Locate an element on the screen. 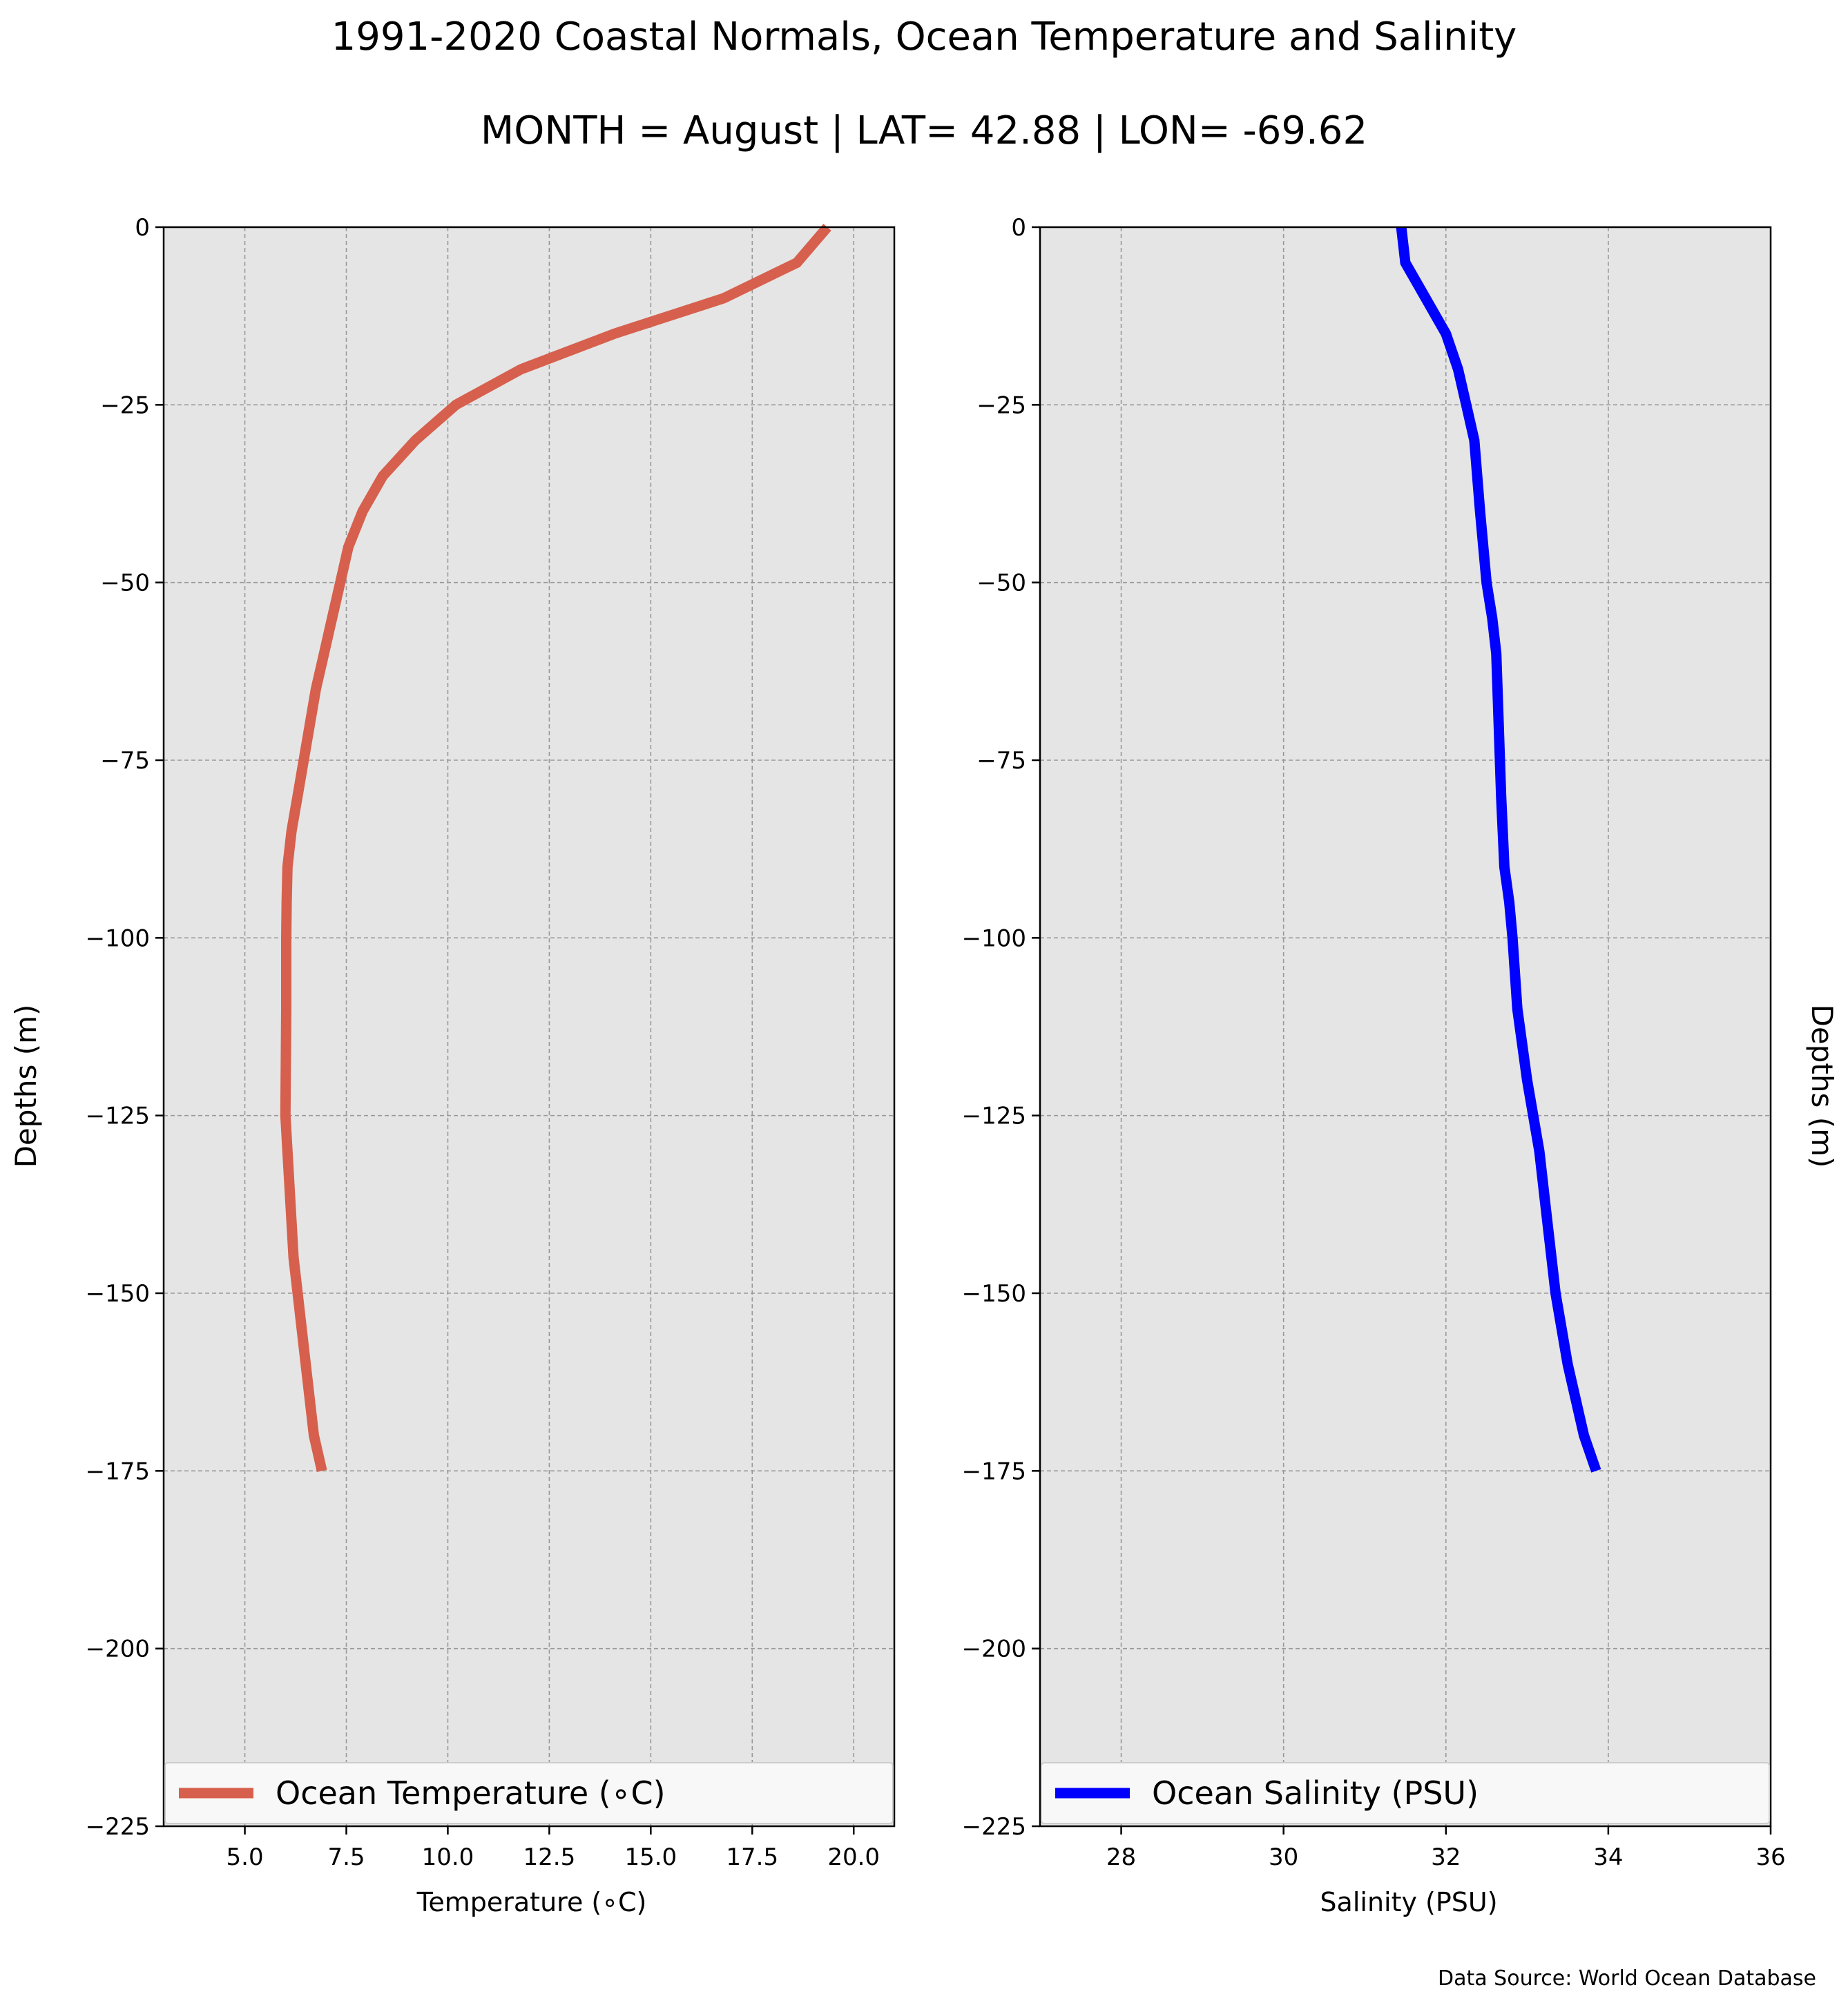  temperature-x-tick-label: 15.0 is located at coordinates (650, 1857).